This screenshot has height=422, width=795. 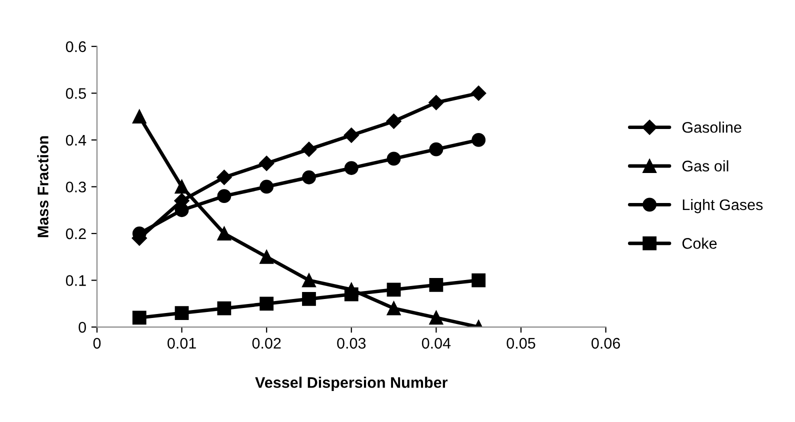 What do you see at coordinates (699, 243) in the screenshot?
I see `legend-label: Coke` at bounding box center [699, 243].